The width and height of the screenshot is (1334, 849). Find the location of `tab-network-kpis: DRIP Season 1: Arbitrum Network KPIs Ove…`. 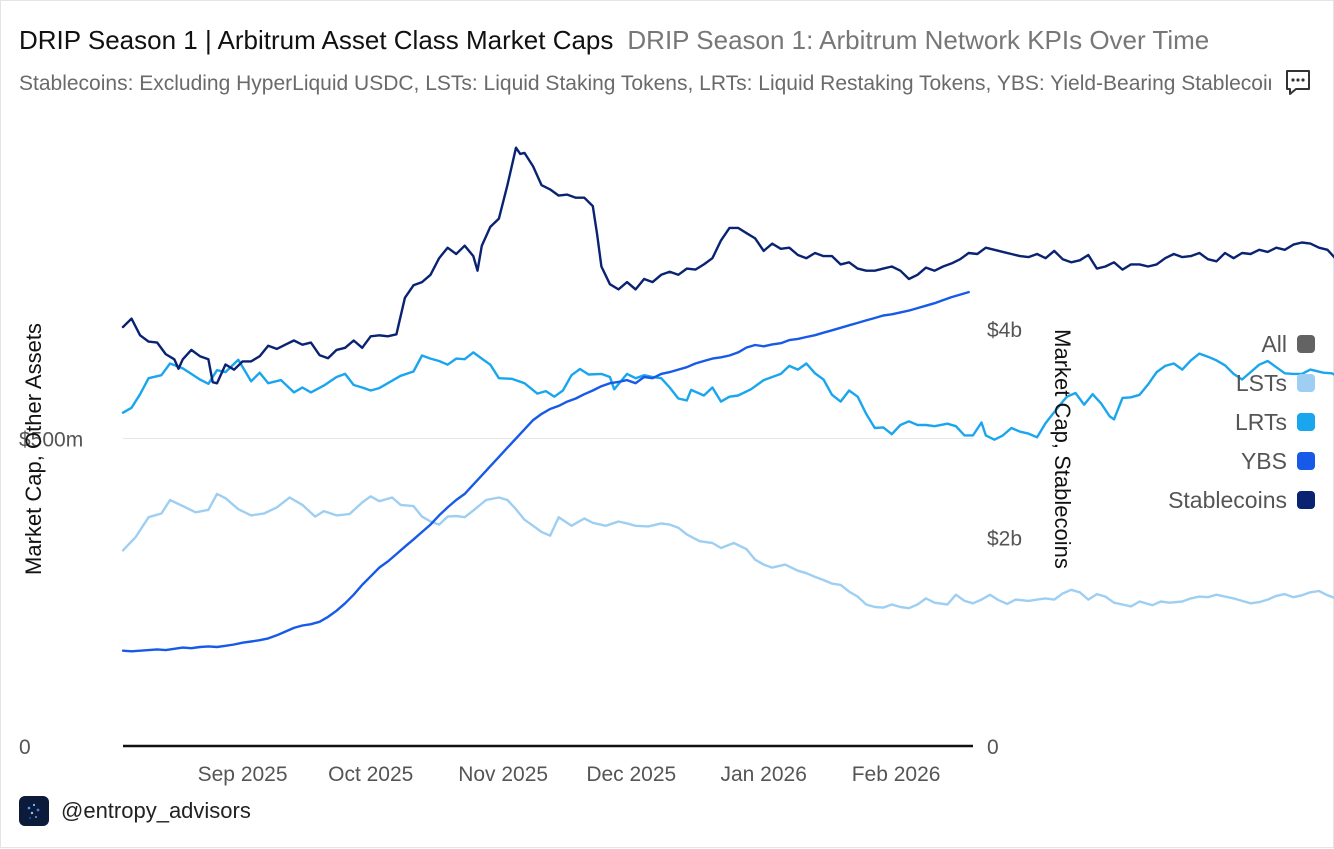

tab-network-kpis: DRIP Season 1: Arbitrum Network KPIs Ove… is located at coordinates (918, 40).